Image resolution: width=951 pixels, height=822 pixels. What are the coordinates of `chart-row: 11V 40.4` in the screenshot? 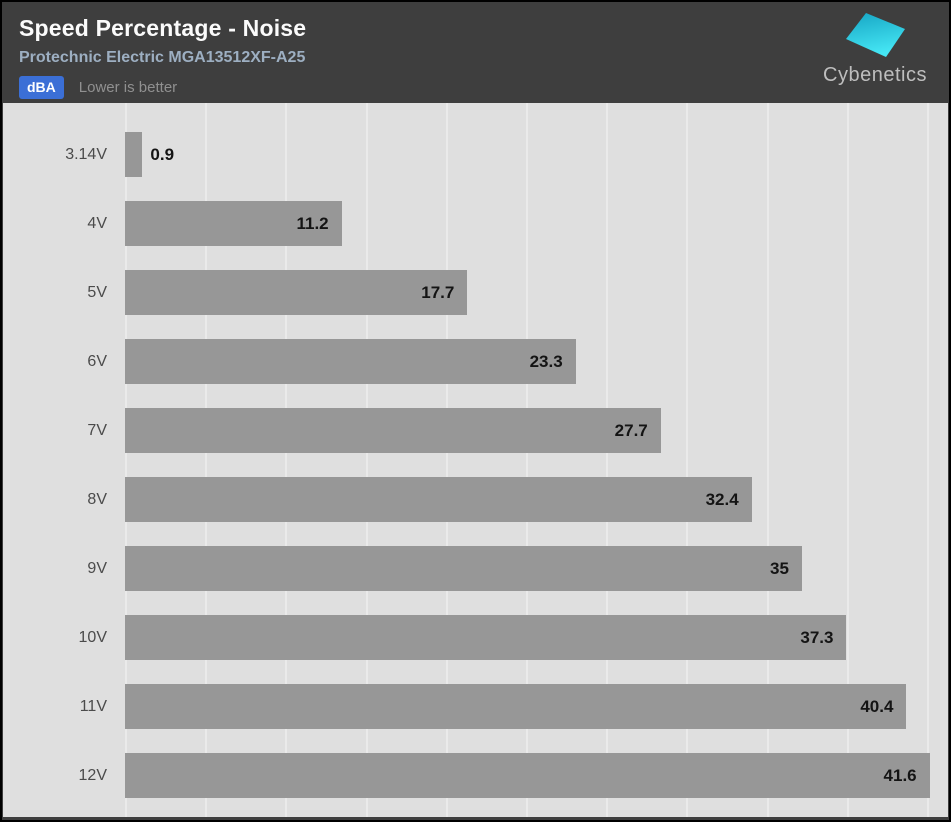 It's located at (475, 706).